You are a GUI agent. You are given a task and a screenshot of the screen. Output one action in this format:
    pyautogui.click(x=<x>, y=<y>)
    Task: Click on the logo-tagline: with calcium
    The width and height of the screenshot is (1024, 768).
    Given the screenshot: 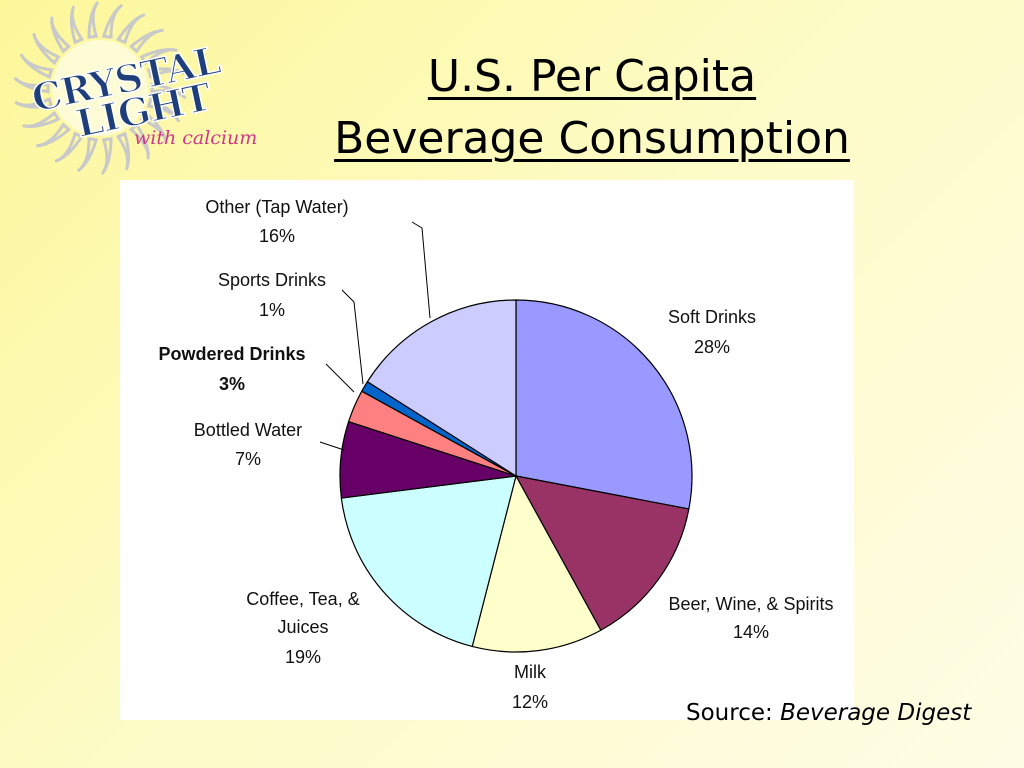 What is the action you would take?
    pyautogui.click(x=195, y=138)
    